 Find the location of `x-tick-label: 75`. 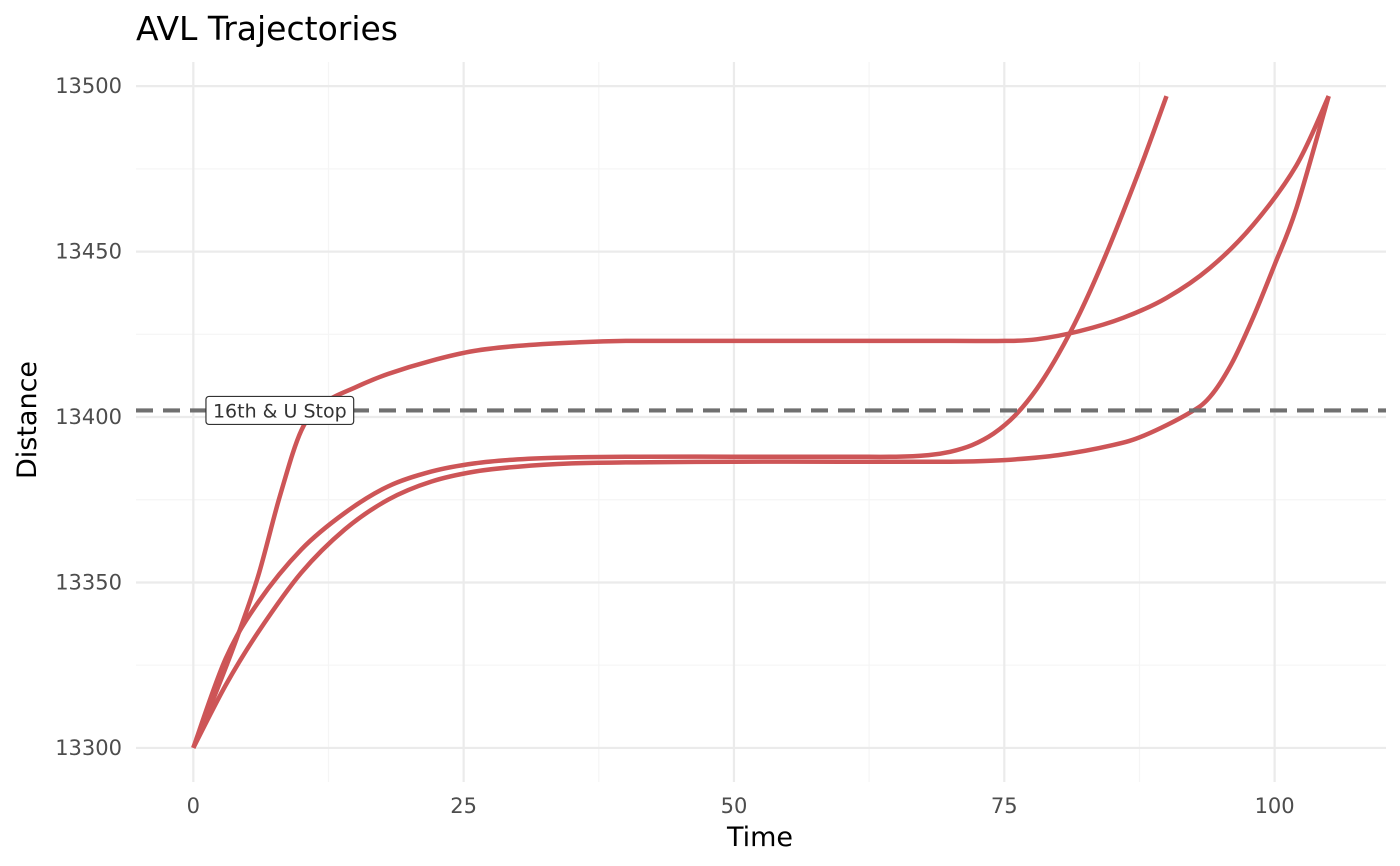

x-tick-label: 75 is located at coordinates (1004, 806).